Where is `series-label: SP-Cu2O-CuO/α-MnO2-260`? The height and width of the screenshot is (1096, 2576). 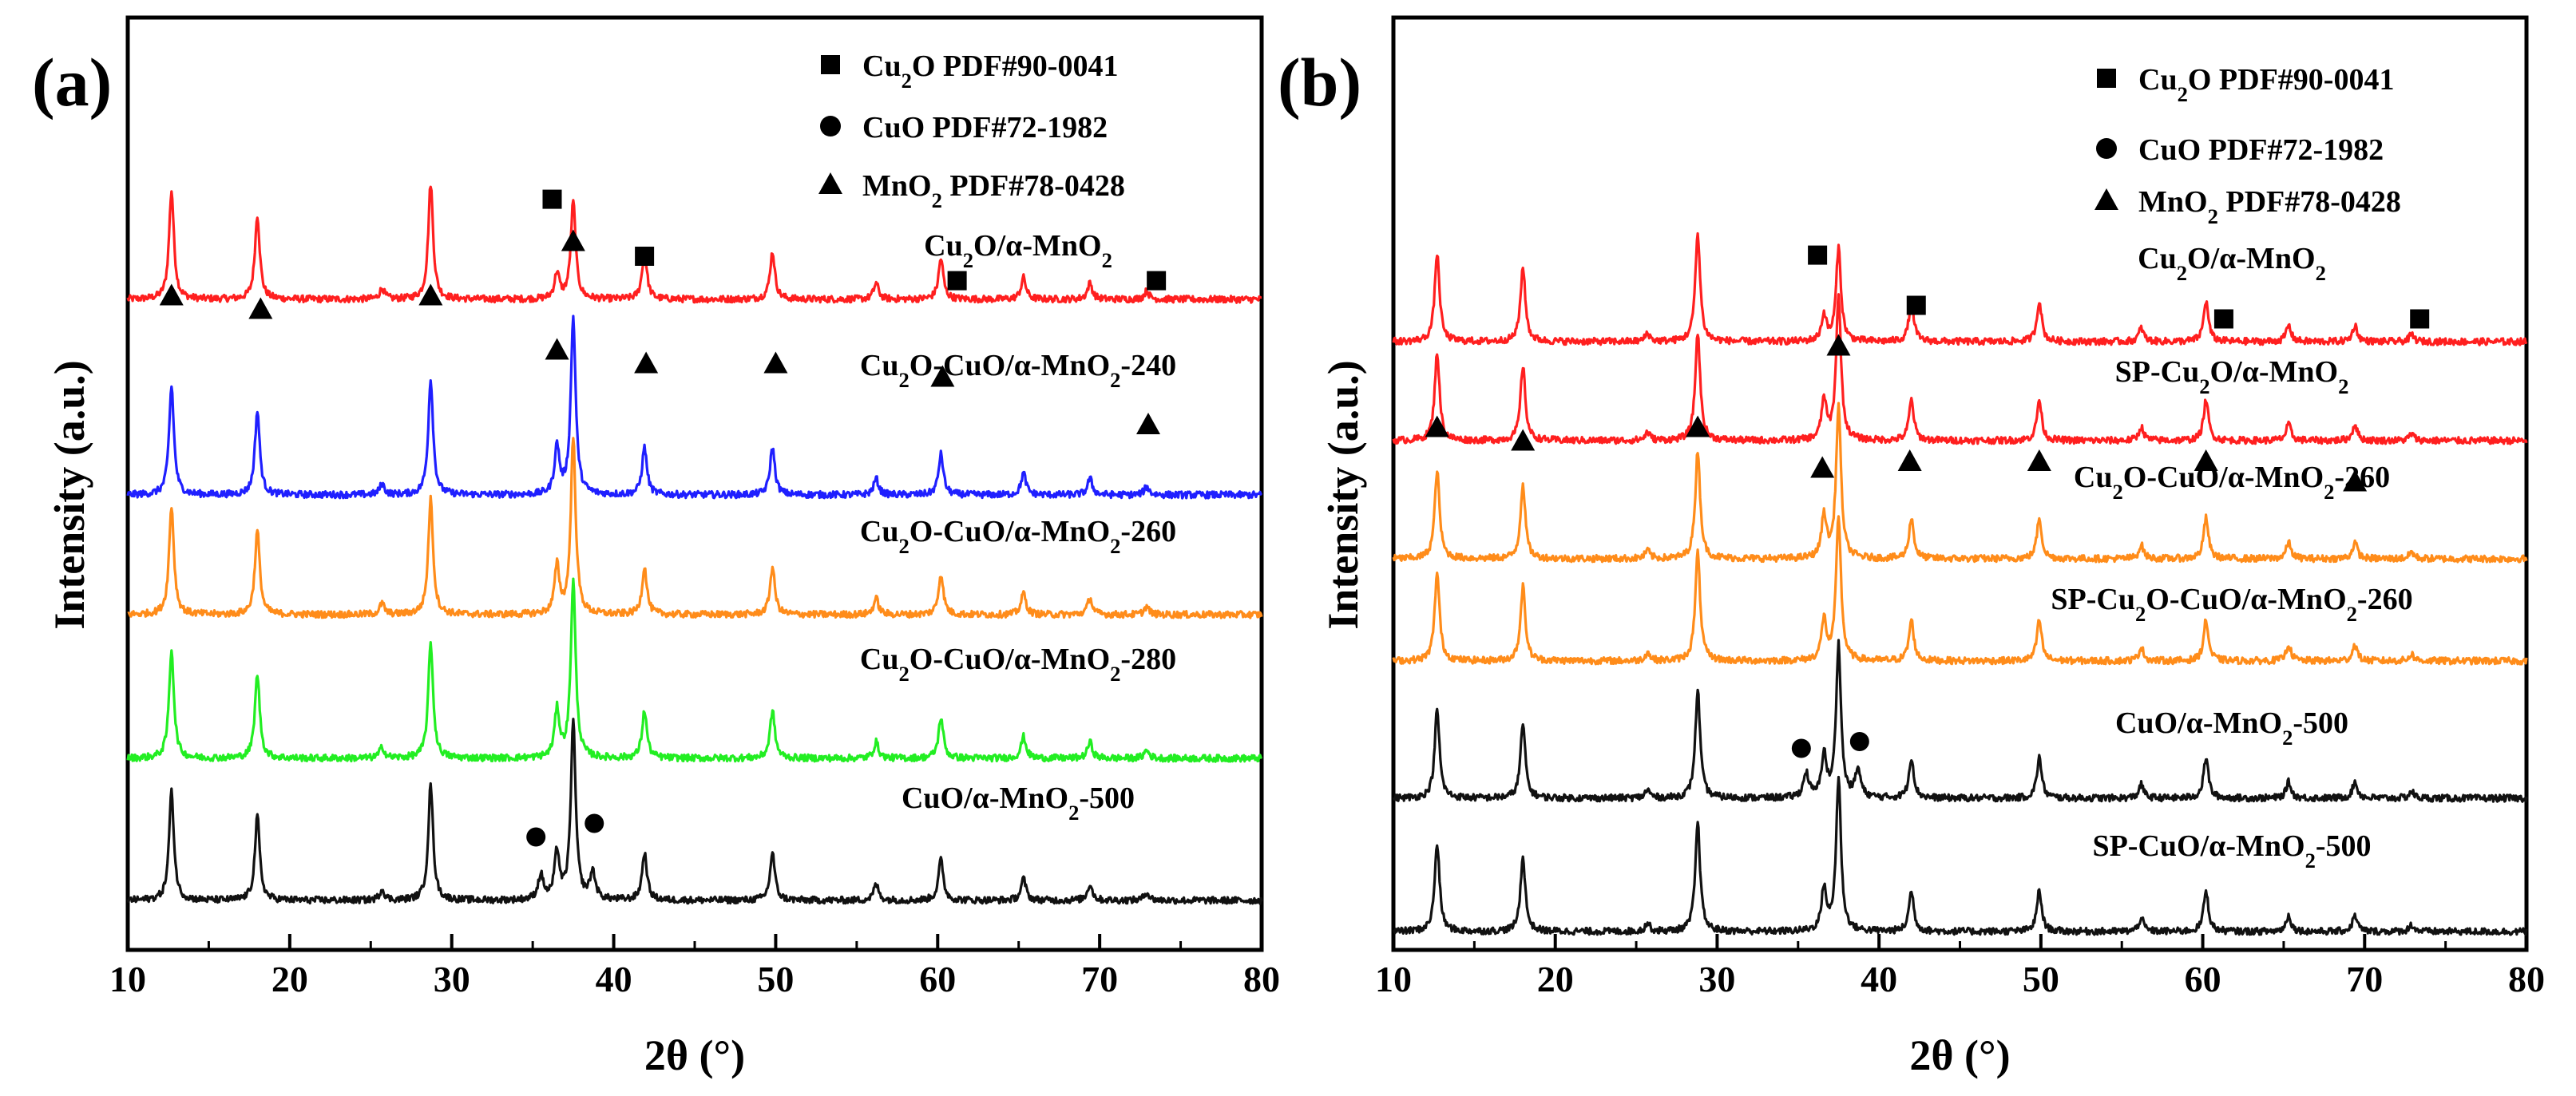 series-label: SP-Cu2O-CuO/α-MnO2-260 is located at coordinates (2231, 604).